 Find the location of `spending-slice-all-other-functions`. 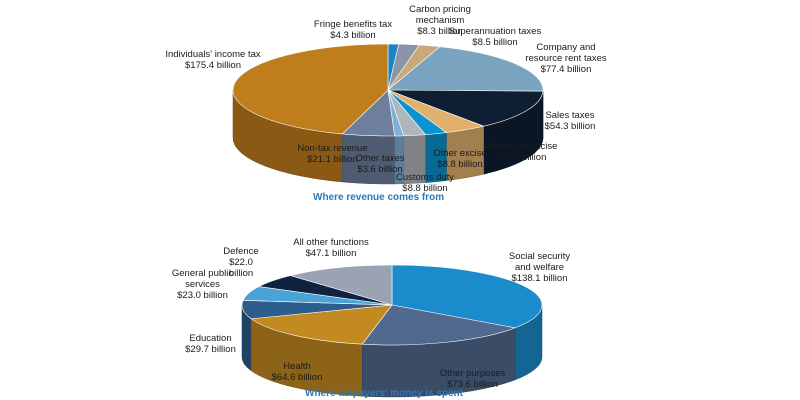

spending-slice-all-other-functions is located at coordinates (341, 285).